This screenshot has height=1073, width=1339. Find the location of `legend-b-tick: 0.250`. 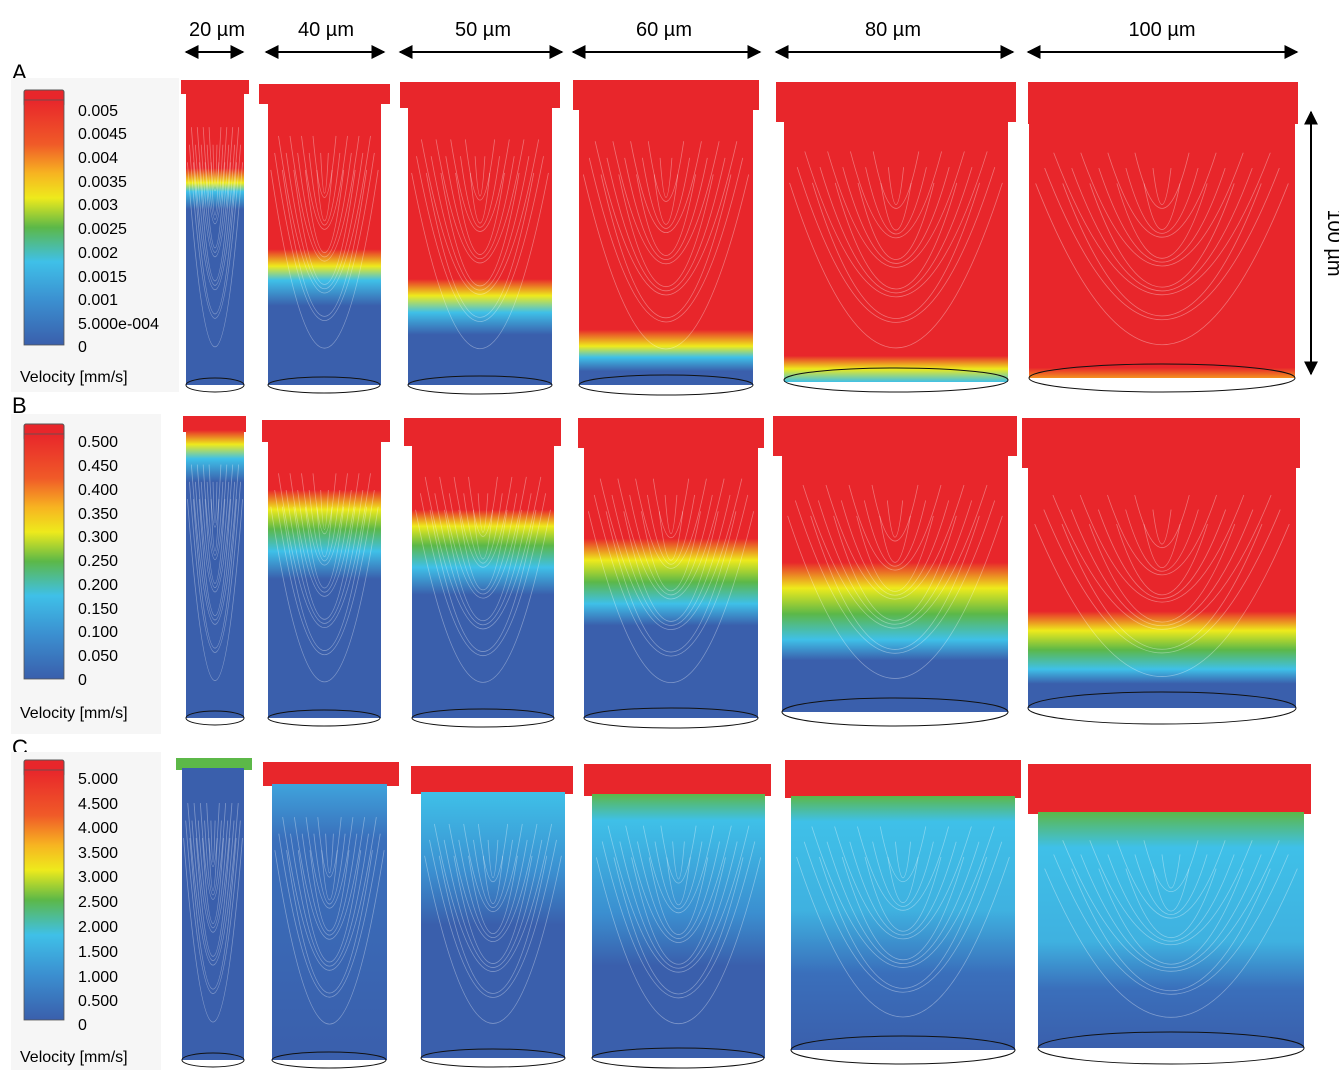

legend-b-tick: 0.250 is located at coordinates (98, 561).